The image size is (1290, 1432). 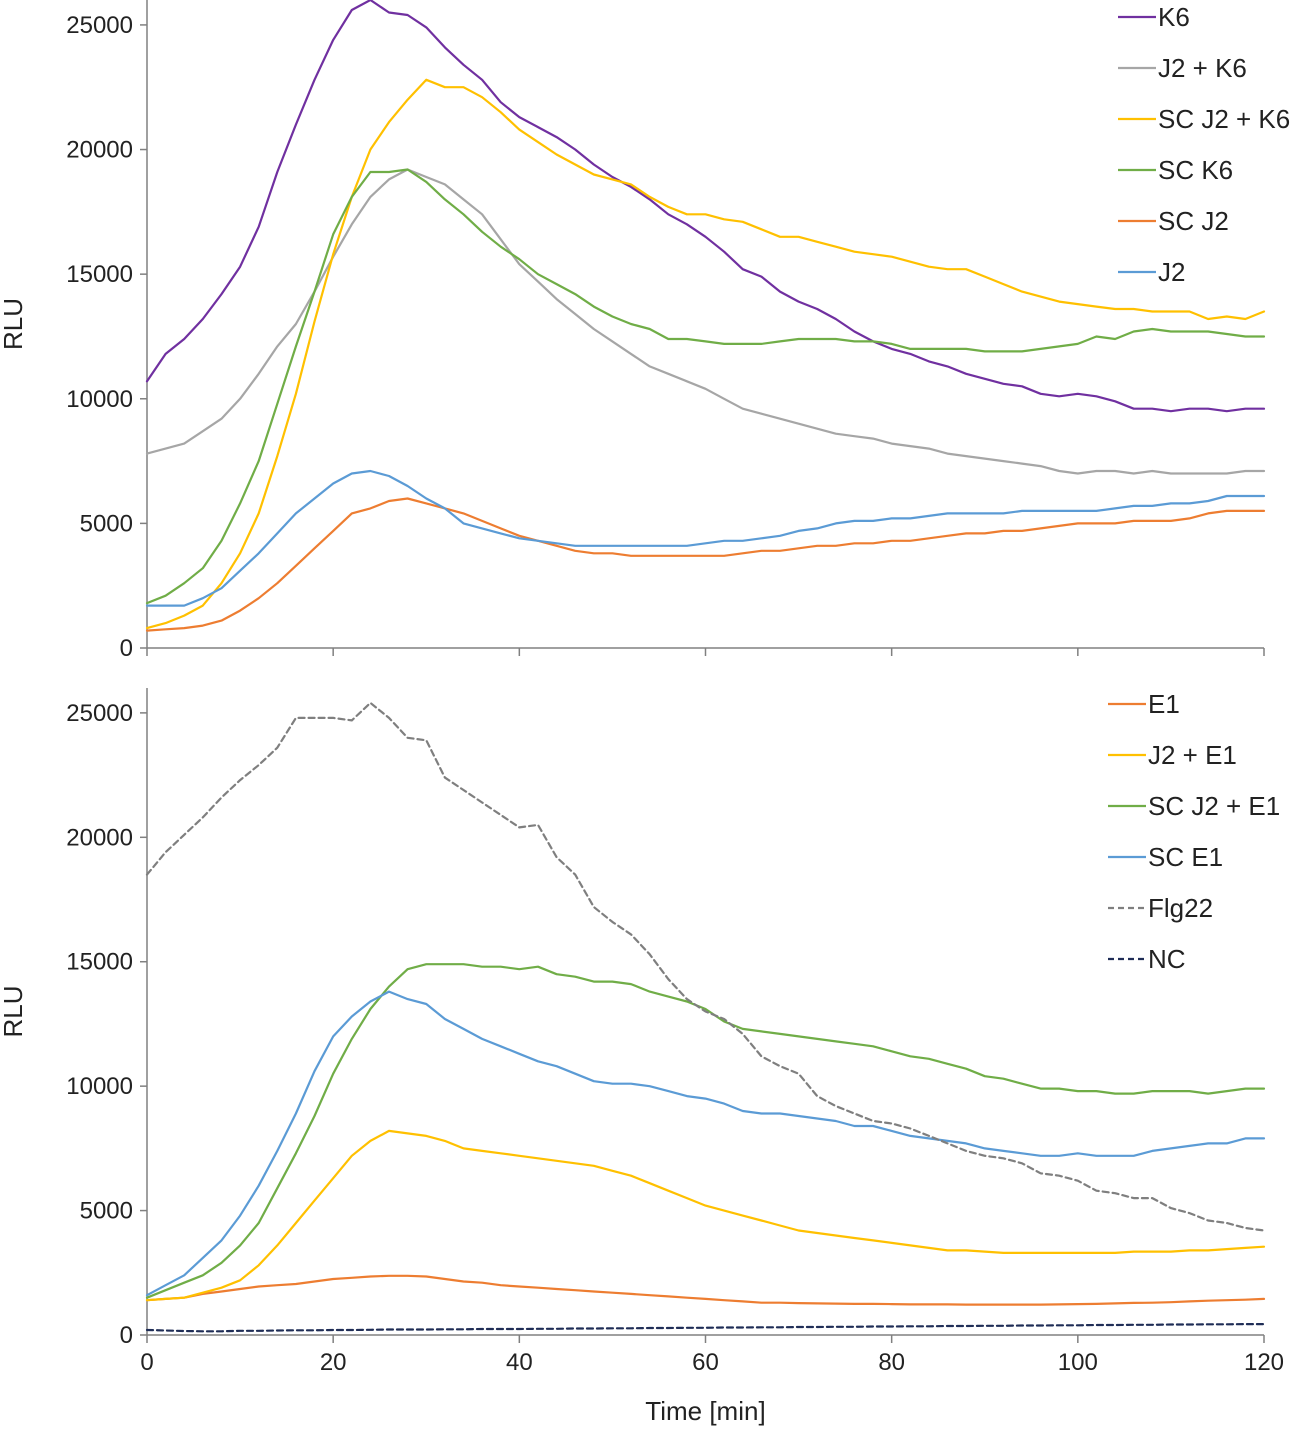 What do you see at coordinates (705, 1215) in the screenshot?
I see `series-line-j2-e1` at bounding box center [705, 1215].